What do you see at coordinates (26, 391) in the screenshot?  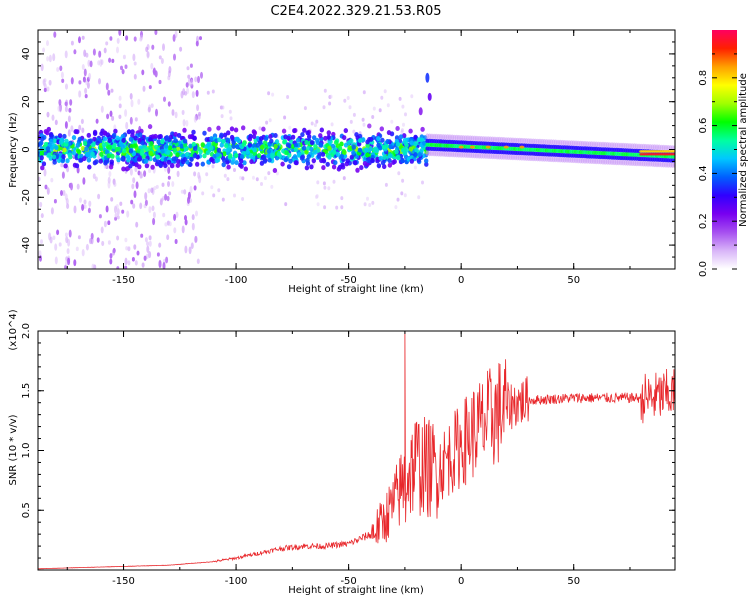 I see `y-tick-label: 1.5` at bounding box center [26, 391].